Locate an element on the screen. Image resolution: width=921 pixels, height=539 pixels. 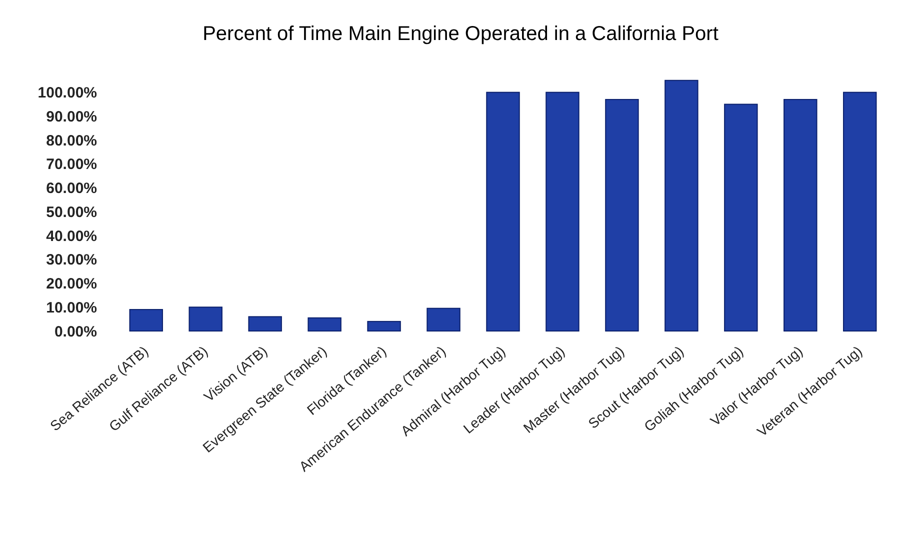
y-tick-label: 90.00% is located at coordinates (71, 117).